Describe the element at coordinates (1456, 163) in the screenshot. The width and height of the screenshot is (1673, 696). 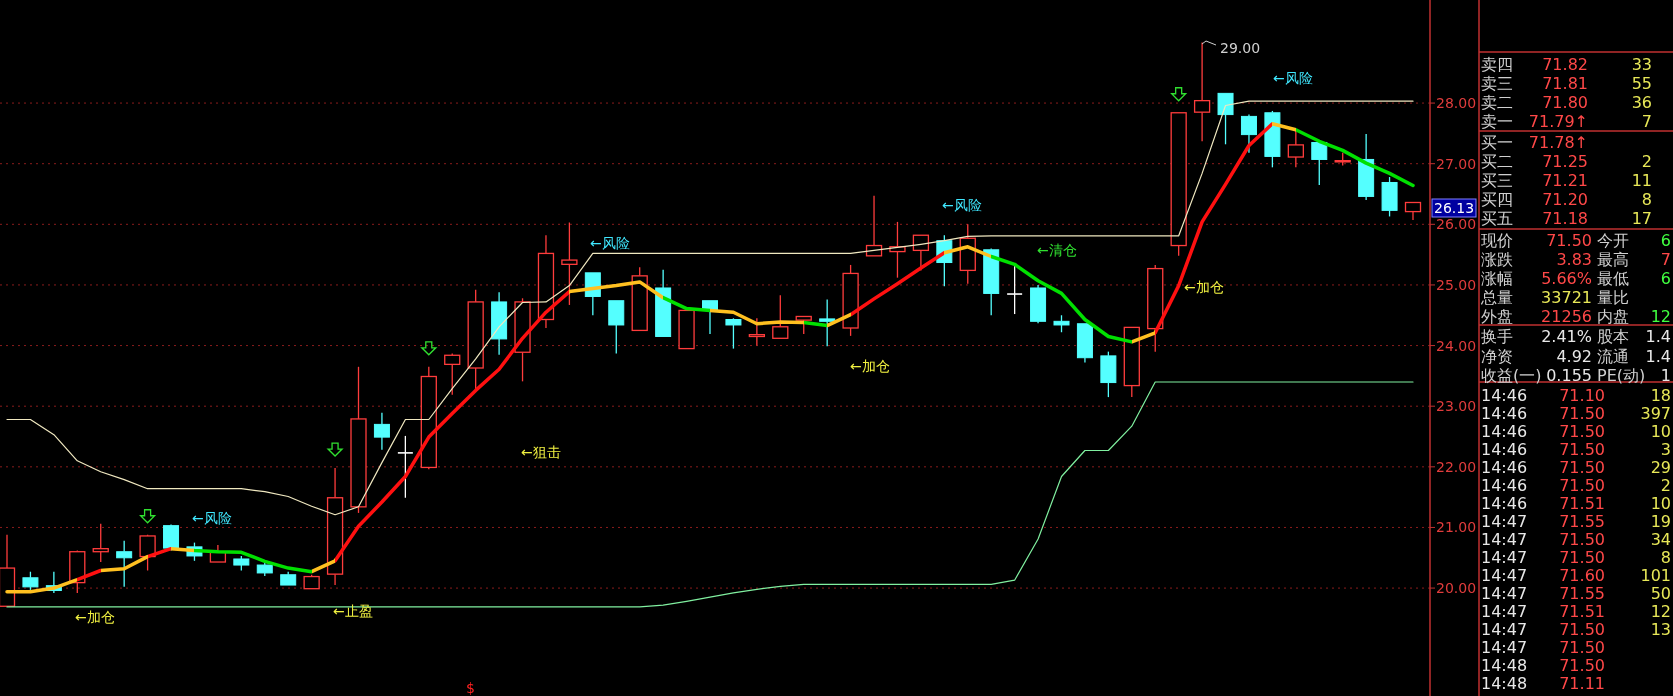
I see `y-tick-label: 27.00` at that location.